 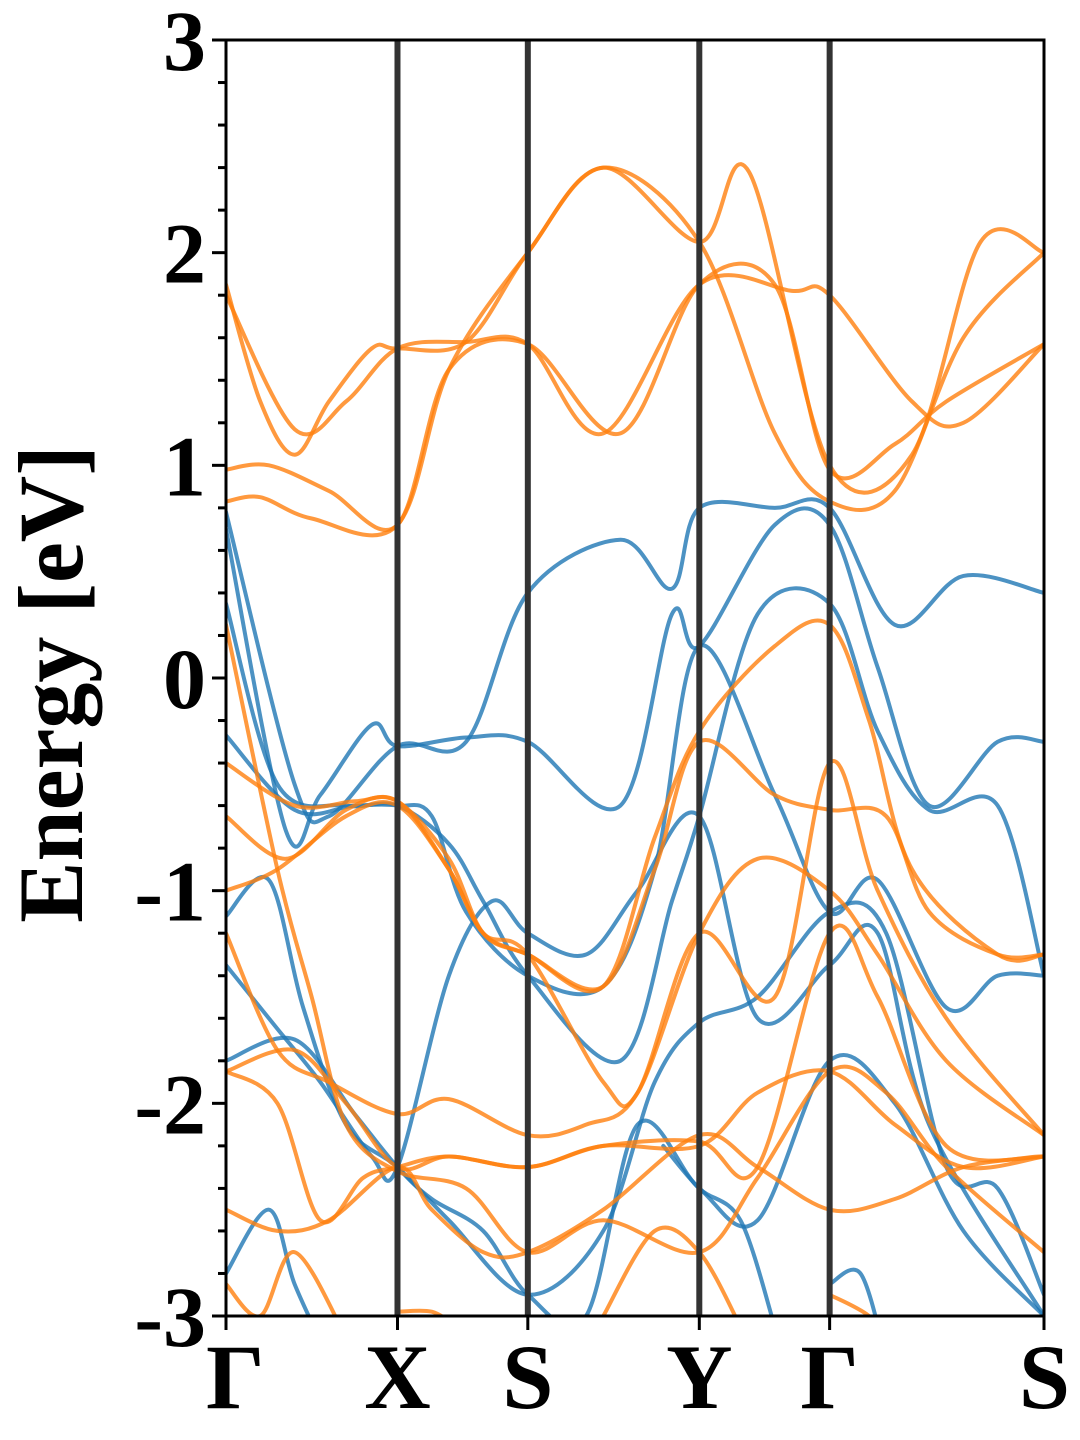 What do you see at coordinates (397, 1377) in the screenshot?
I see `x-tick-label-X: X` at bounding box center [397, 1377].